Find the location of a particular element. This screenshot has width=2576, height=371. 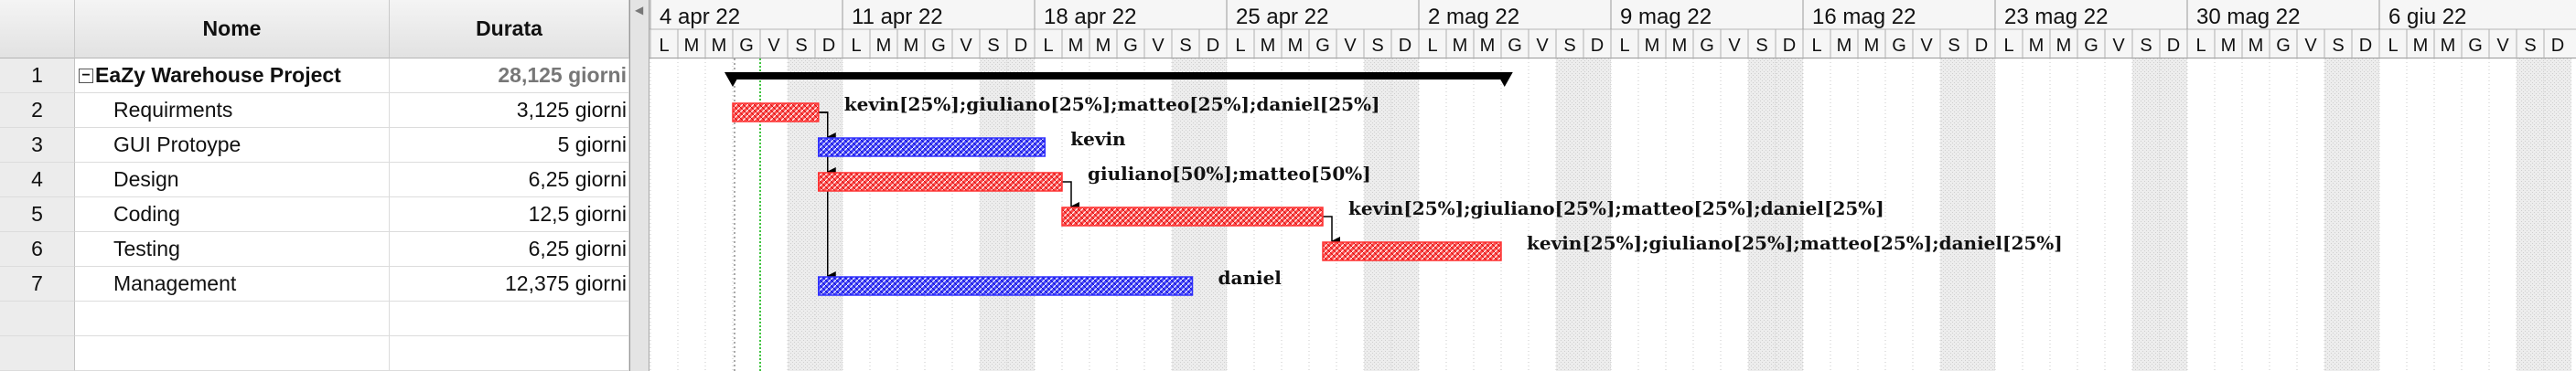

task-name-cell: Design is located at coordinates (233, 180).